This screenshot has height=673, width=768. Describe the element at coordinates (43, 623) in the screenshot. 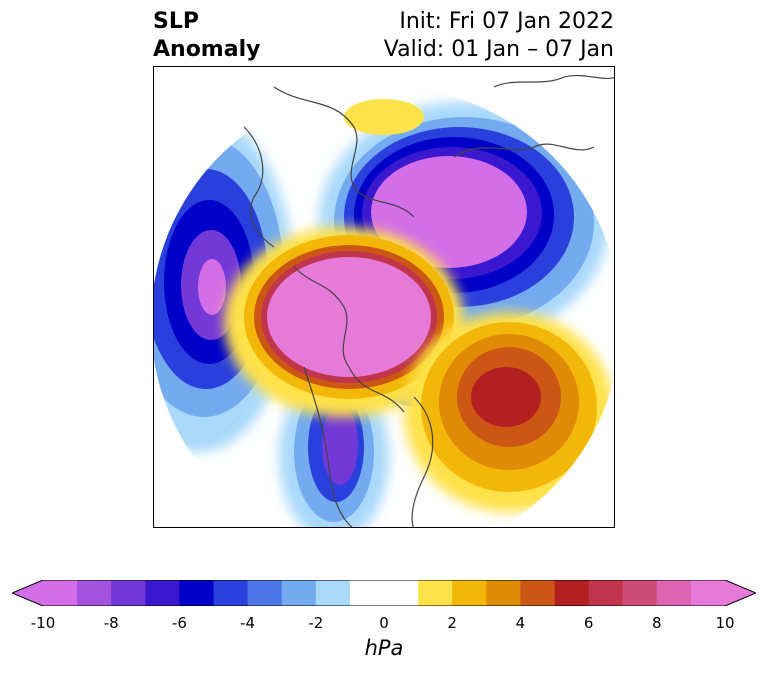

I see `colorbar-tick-label: -10` at that location.